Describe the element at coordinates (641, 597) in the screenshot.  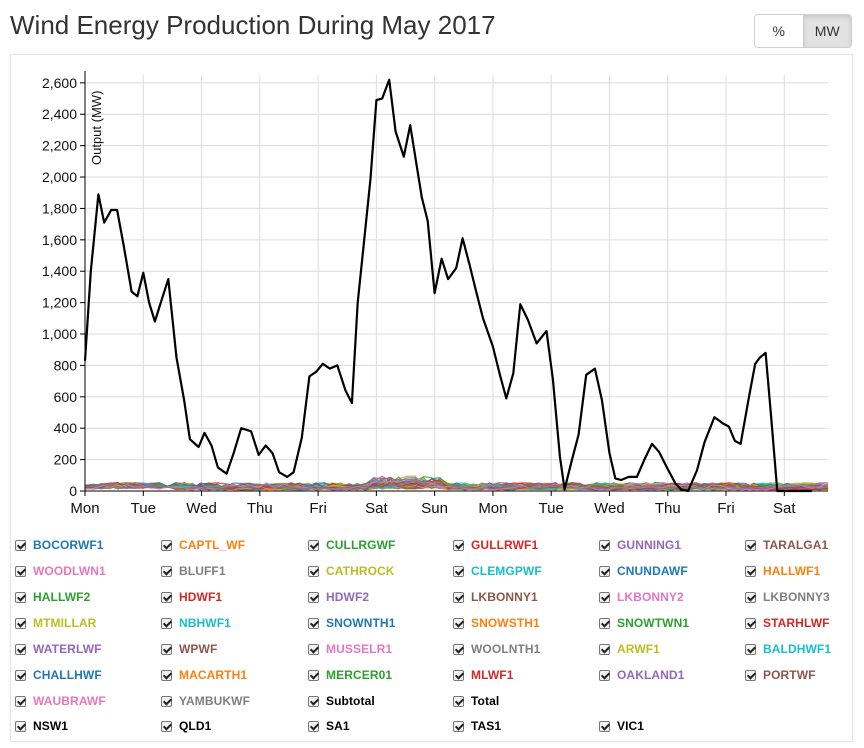
I see `legend-item: LKBONNY2` at that location.